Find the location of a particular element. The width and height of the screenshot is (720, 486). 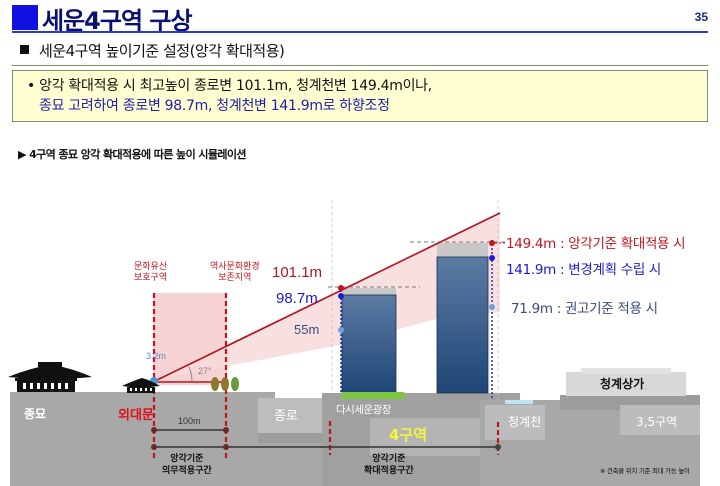

square-bullet-icon is located at coordinates (24, 49).